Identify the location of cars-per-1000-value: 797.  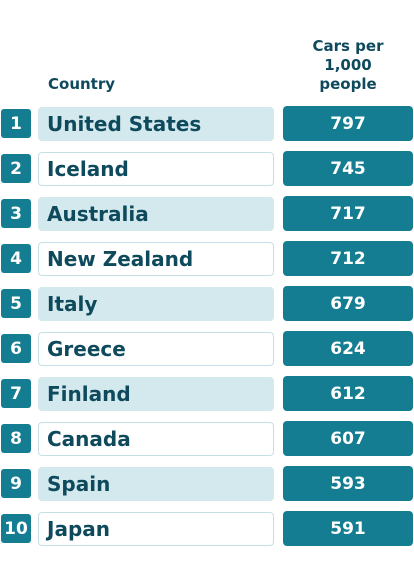
(348, 123).